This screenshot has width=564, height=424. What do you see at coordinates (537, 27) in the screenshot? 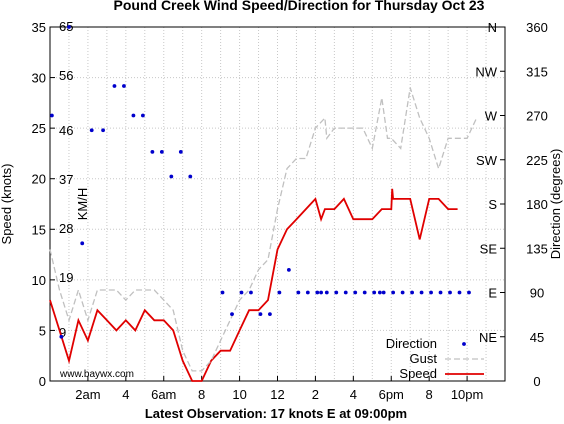
I see `y-right-tick-label: 360` at bounding box center [537, 27].